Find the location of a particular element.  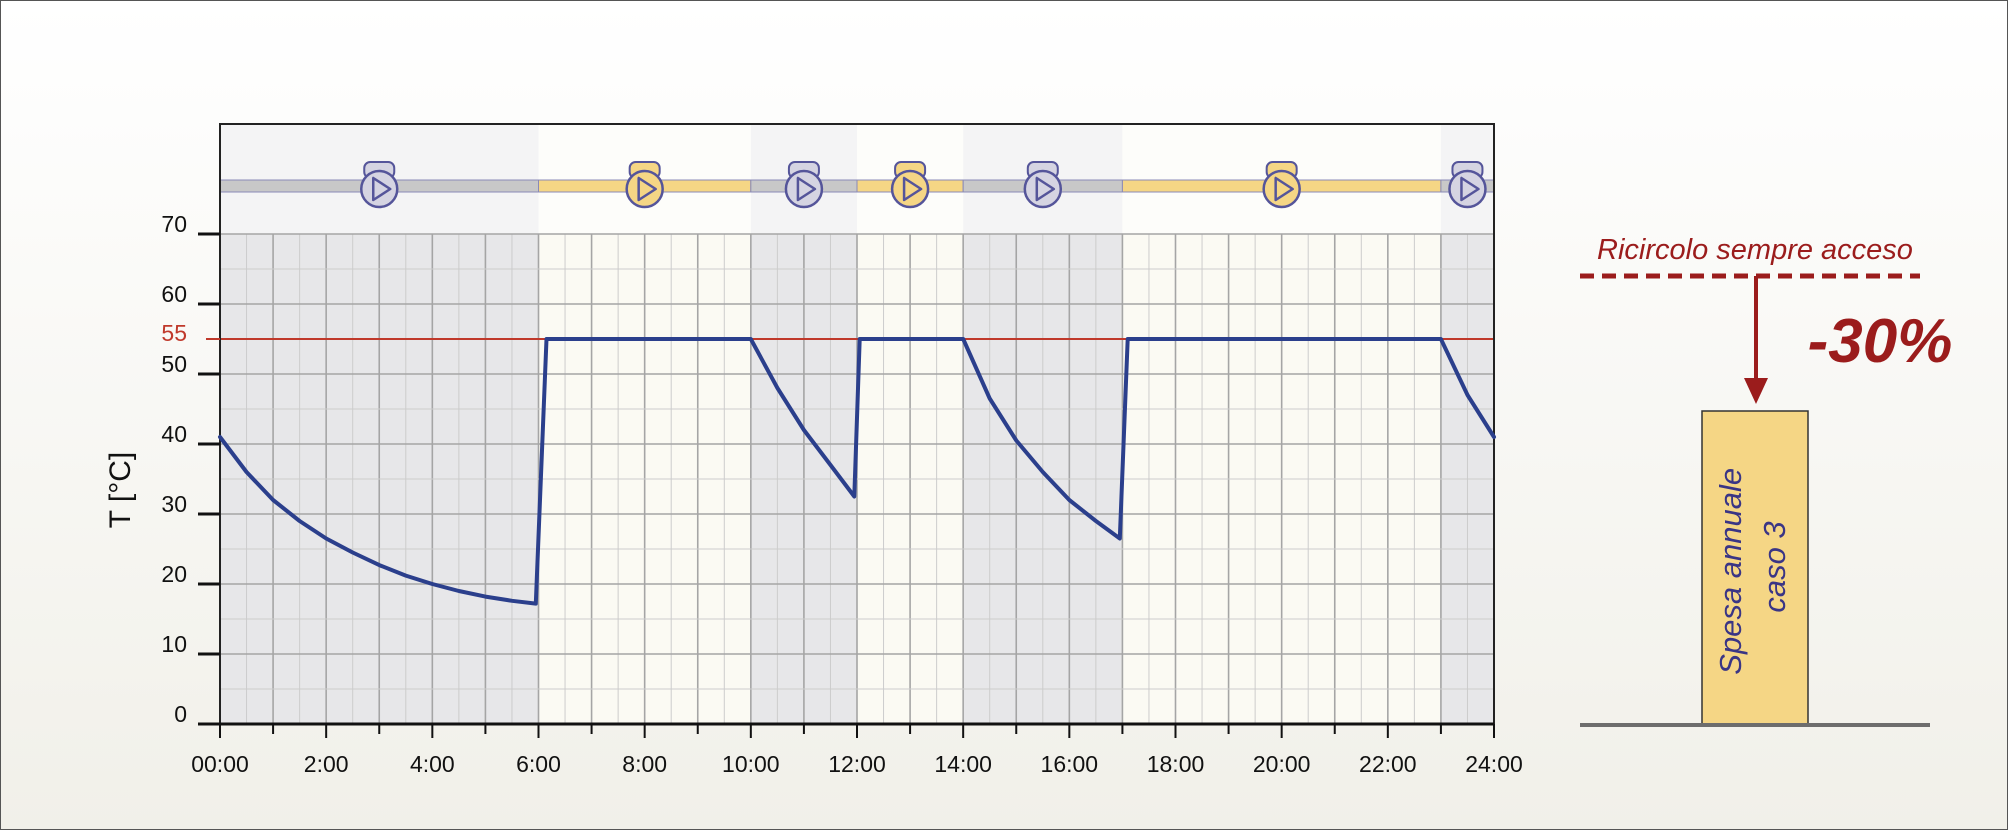

x-tick-label: 6:00 is located at coordinates (538, 764).